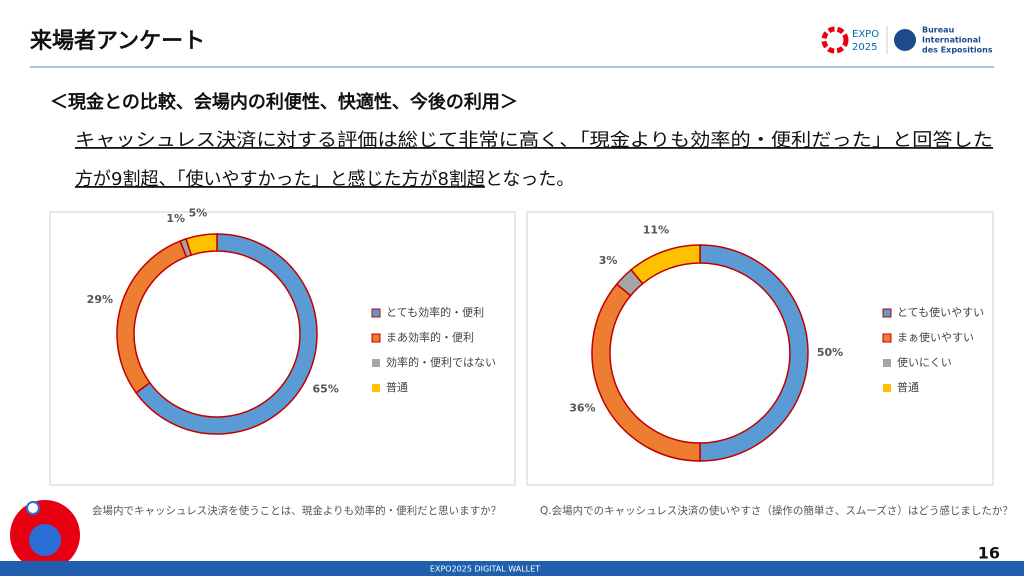 Image resolution: width=1024 pixels, height=576 pixels. I want to click on legend-label: 使いにくい, so click(924, 362).